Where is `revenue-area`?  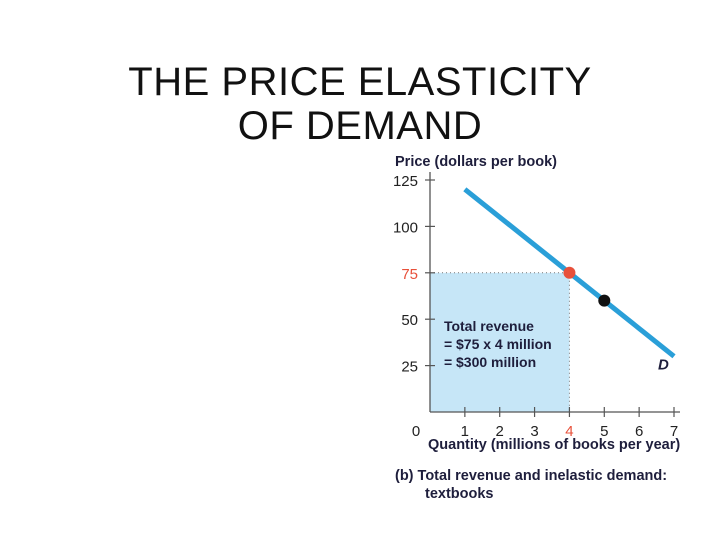 revenue-area is located at coordinates (500, 342).